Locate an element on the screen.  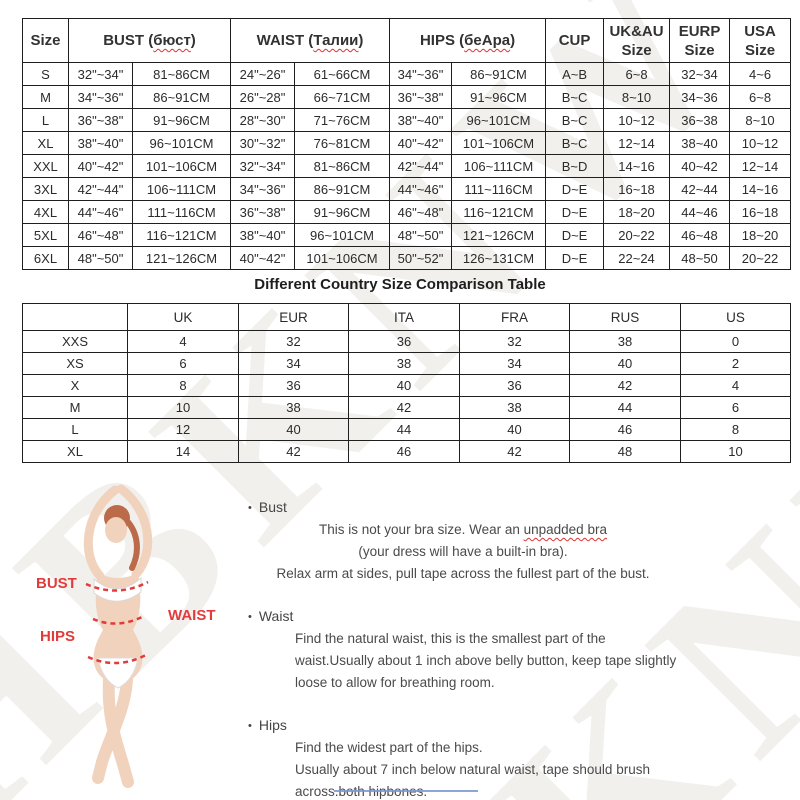
cell-hips-cm: 91~96CM is located at coordinates (499, 97).